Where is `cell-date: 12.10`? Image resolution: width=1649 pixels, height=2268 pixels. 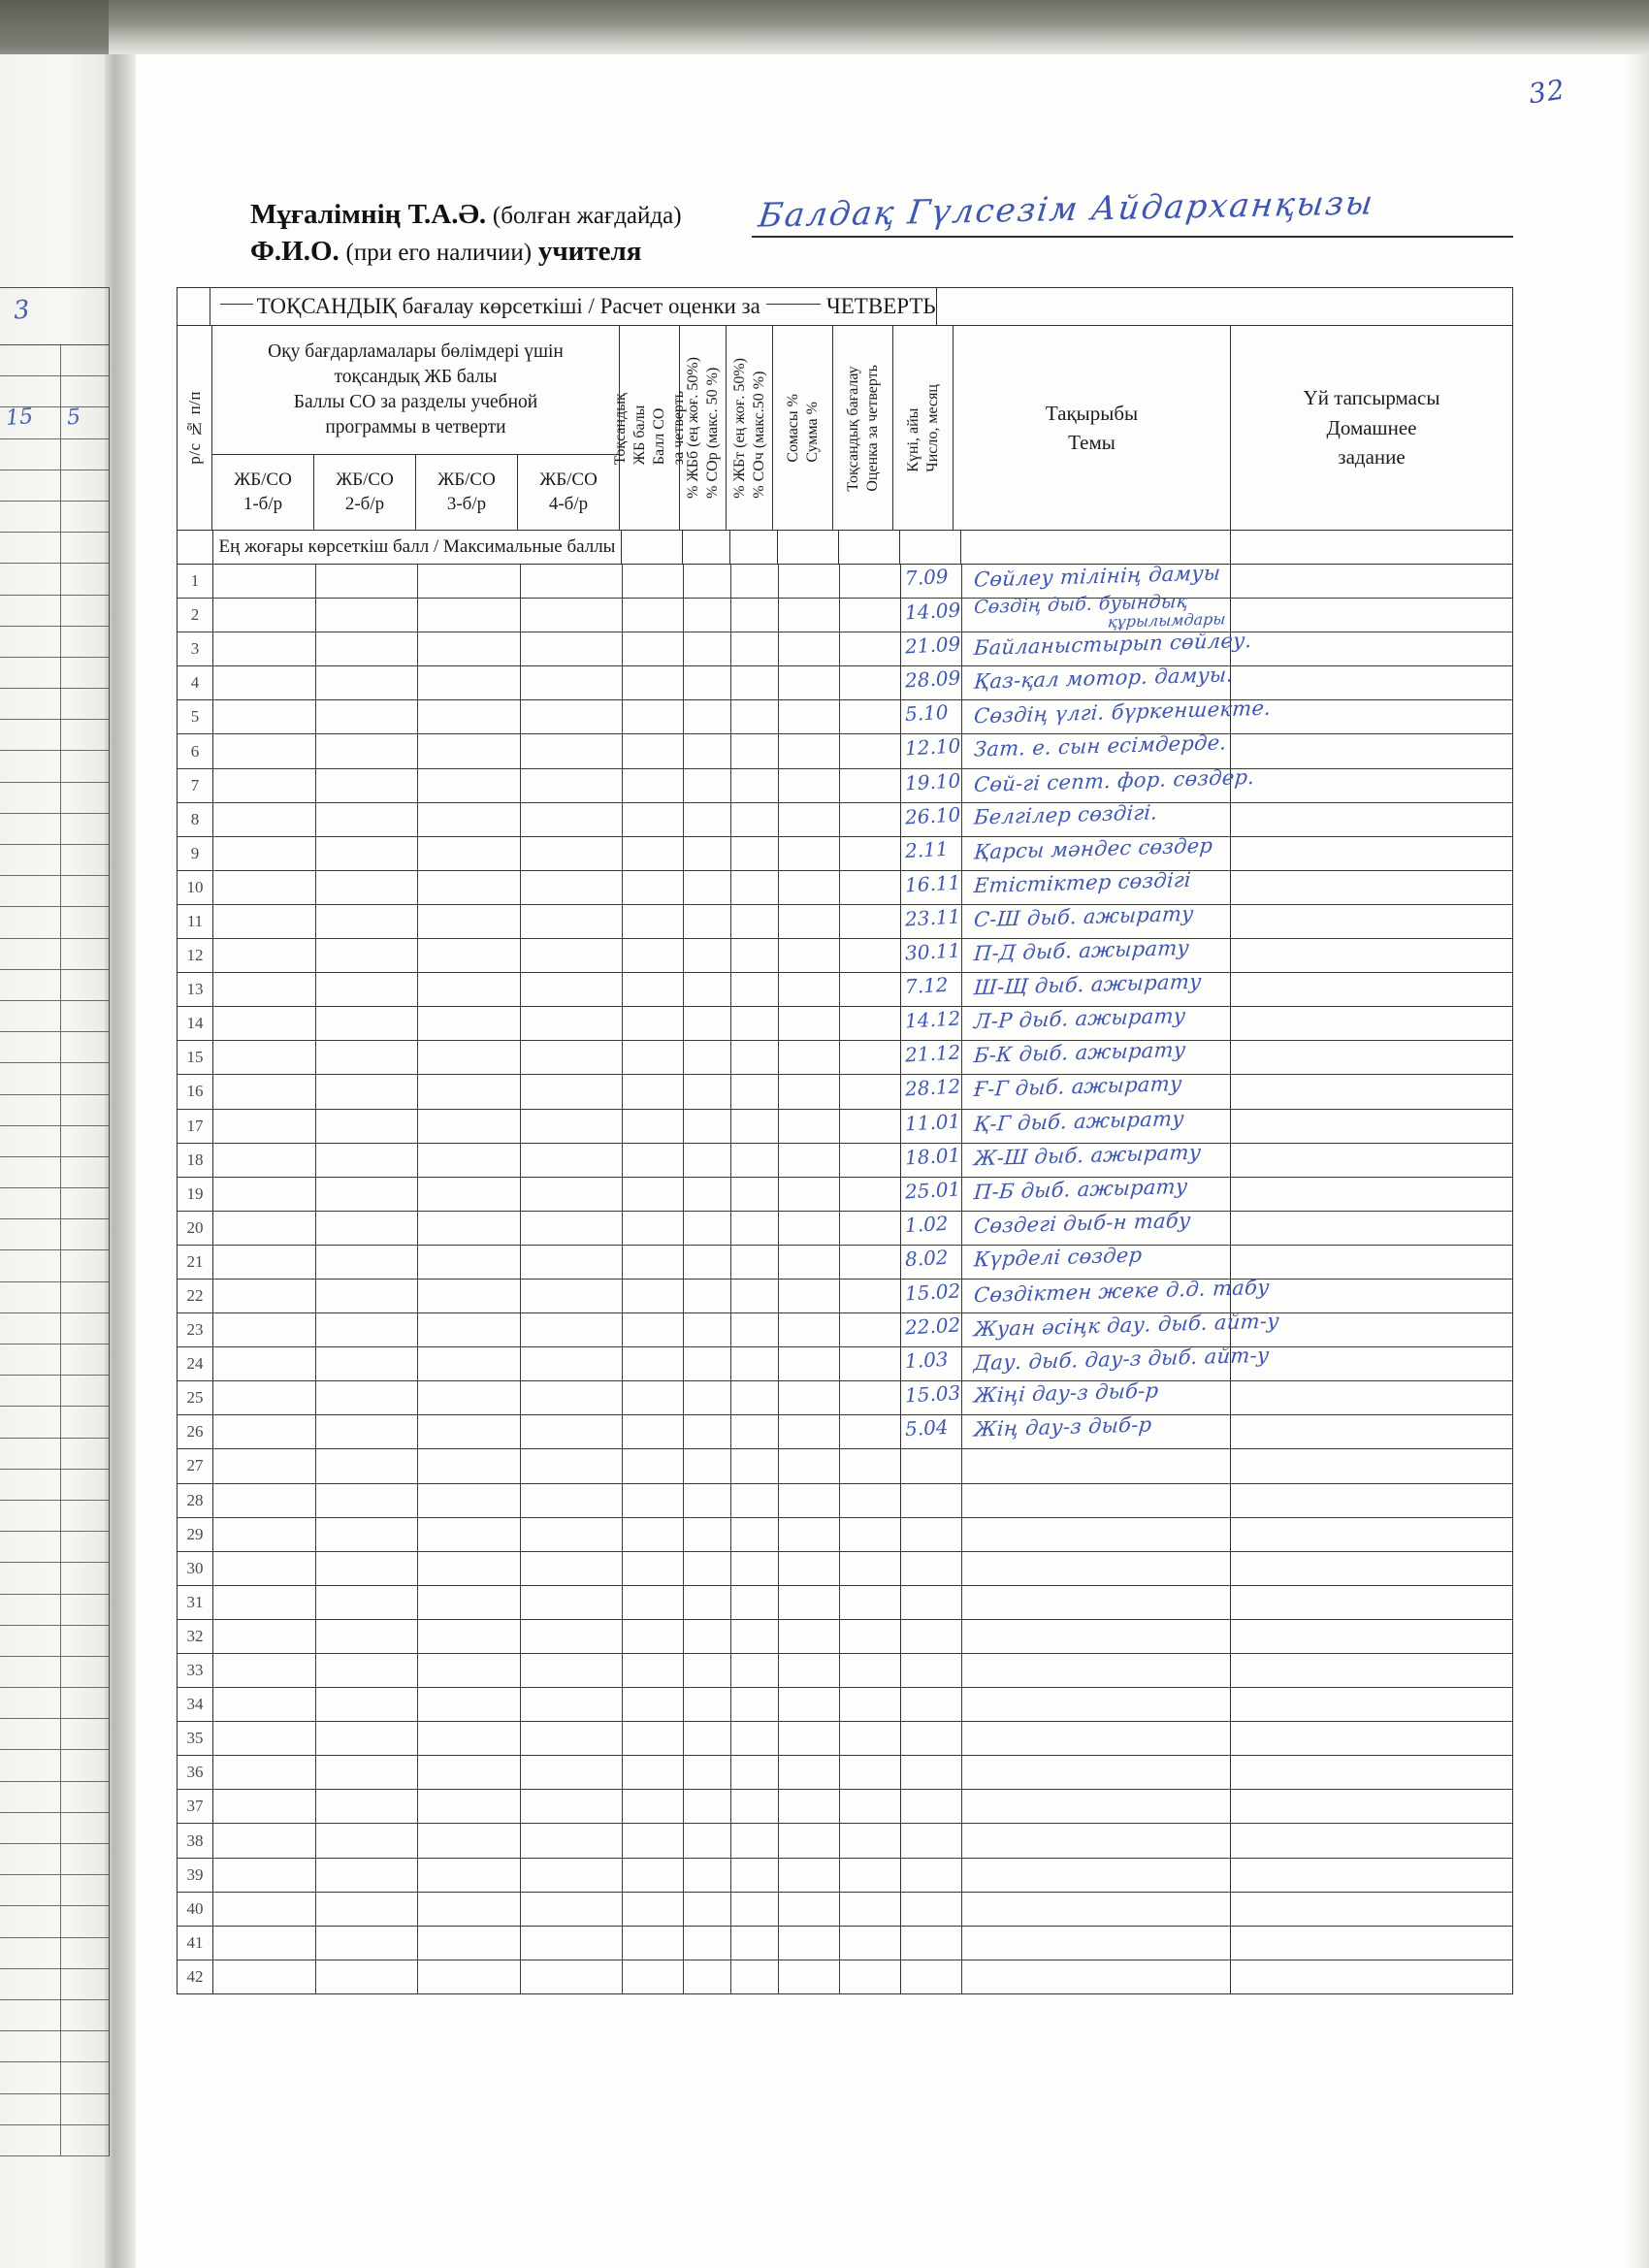 cell-date: 12.10 is located at coordinates (931, 751).